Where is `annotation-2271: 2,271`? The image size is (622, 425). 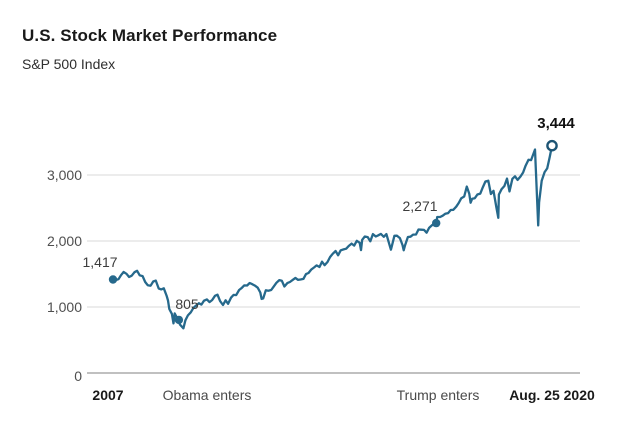 annotation-2271: 2,271 is located at coordinates (420, 206).